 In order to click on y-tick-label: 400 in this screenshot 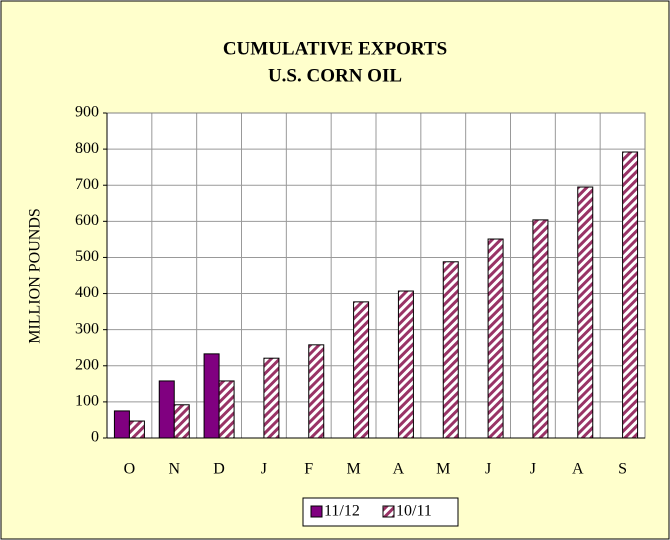, I will do `click(87, 292)`.